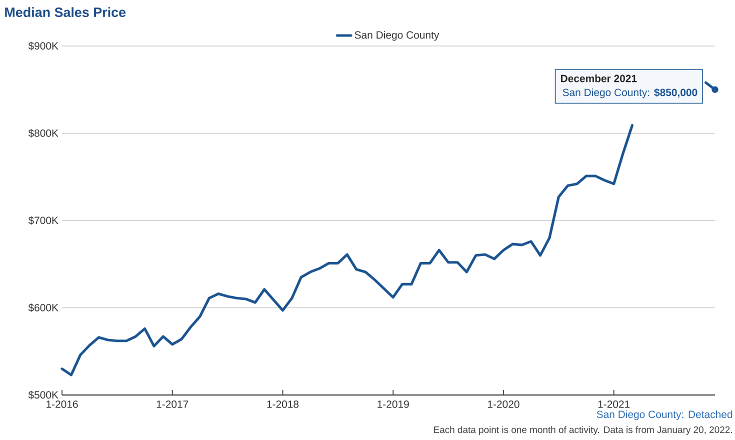 Image resolution: width=735 pixels, height=440 pixels. What do you see at coordinates (62, 404) in the screenshot?
I see `x-tick-label: 1-2016` at bounding box center [62, 404].